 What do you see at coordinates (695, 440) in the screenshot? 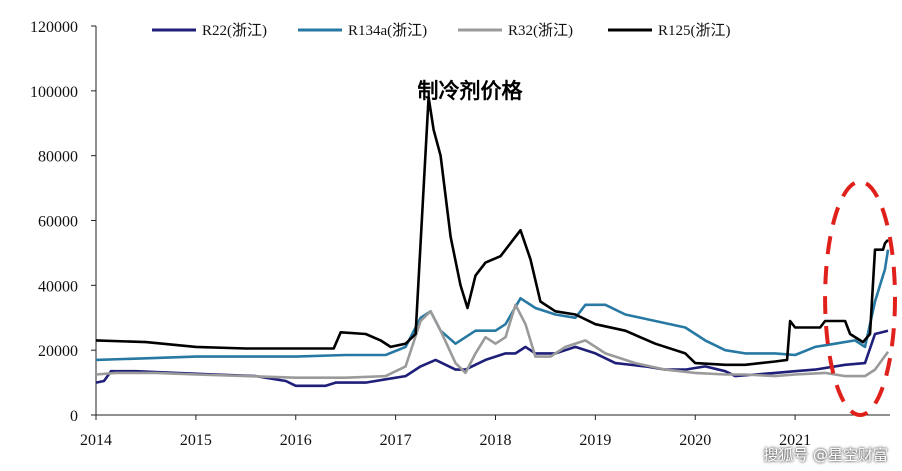
I see `x-tick-label: 2020` at bounding box center [695, 440].